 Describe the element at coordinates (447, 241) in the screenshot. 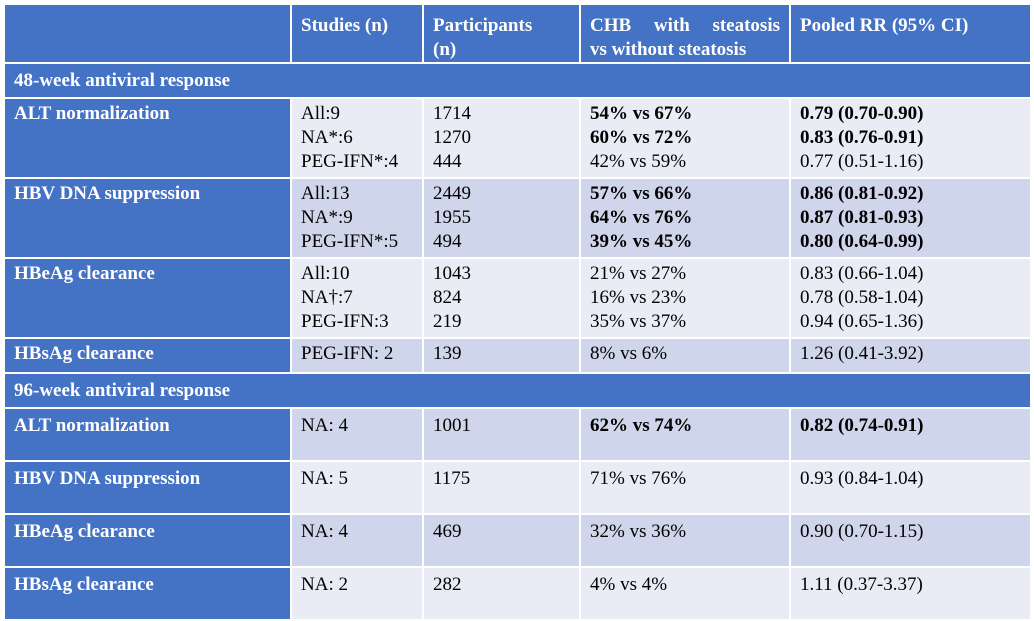

I see `cell-value: 494` at that location.